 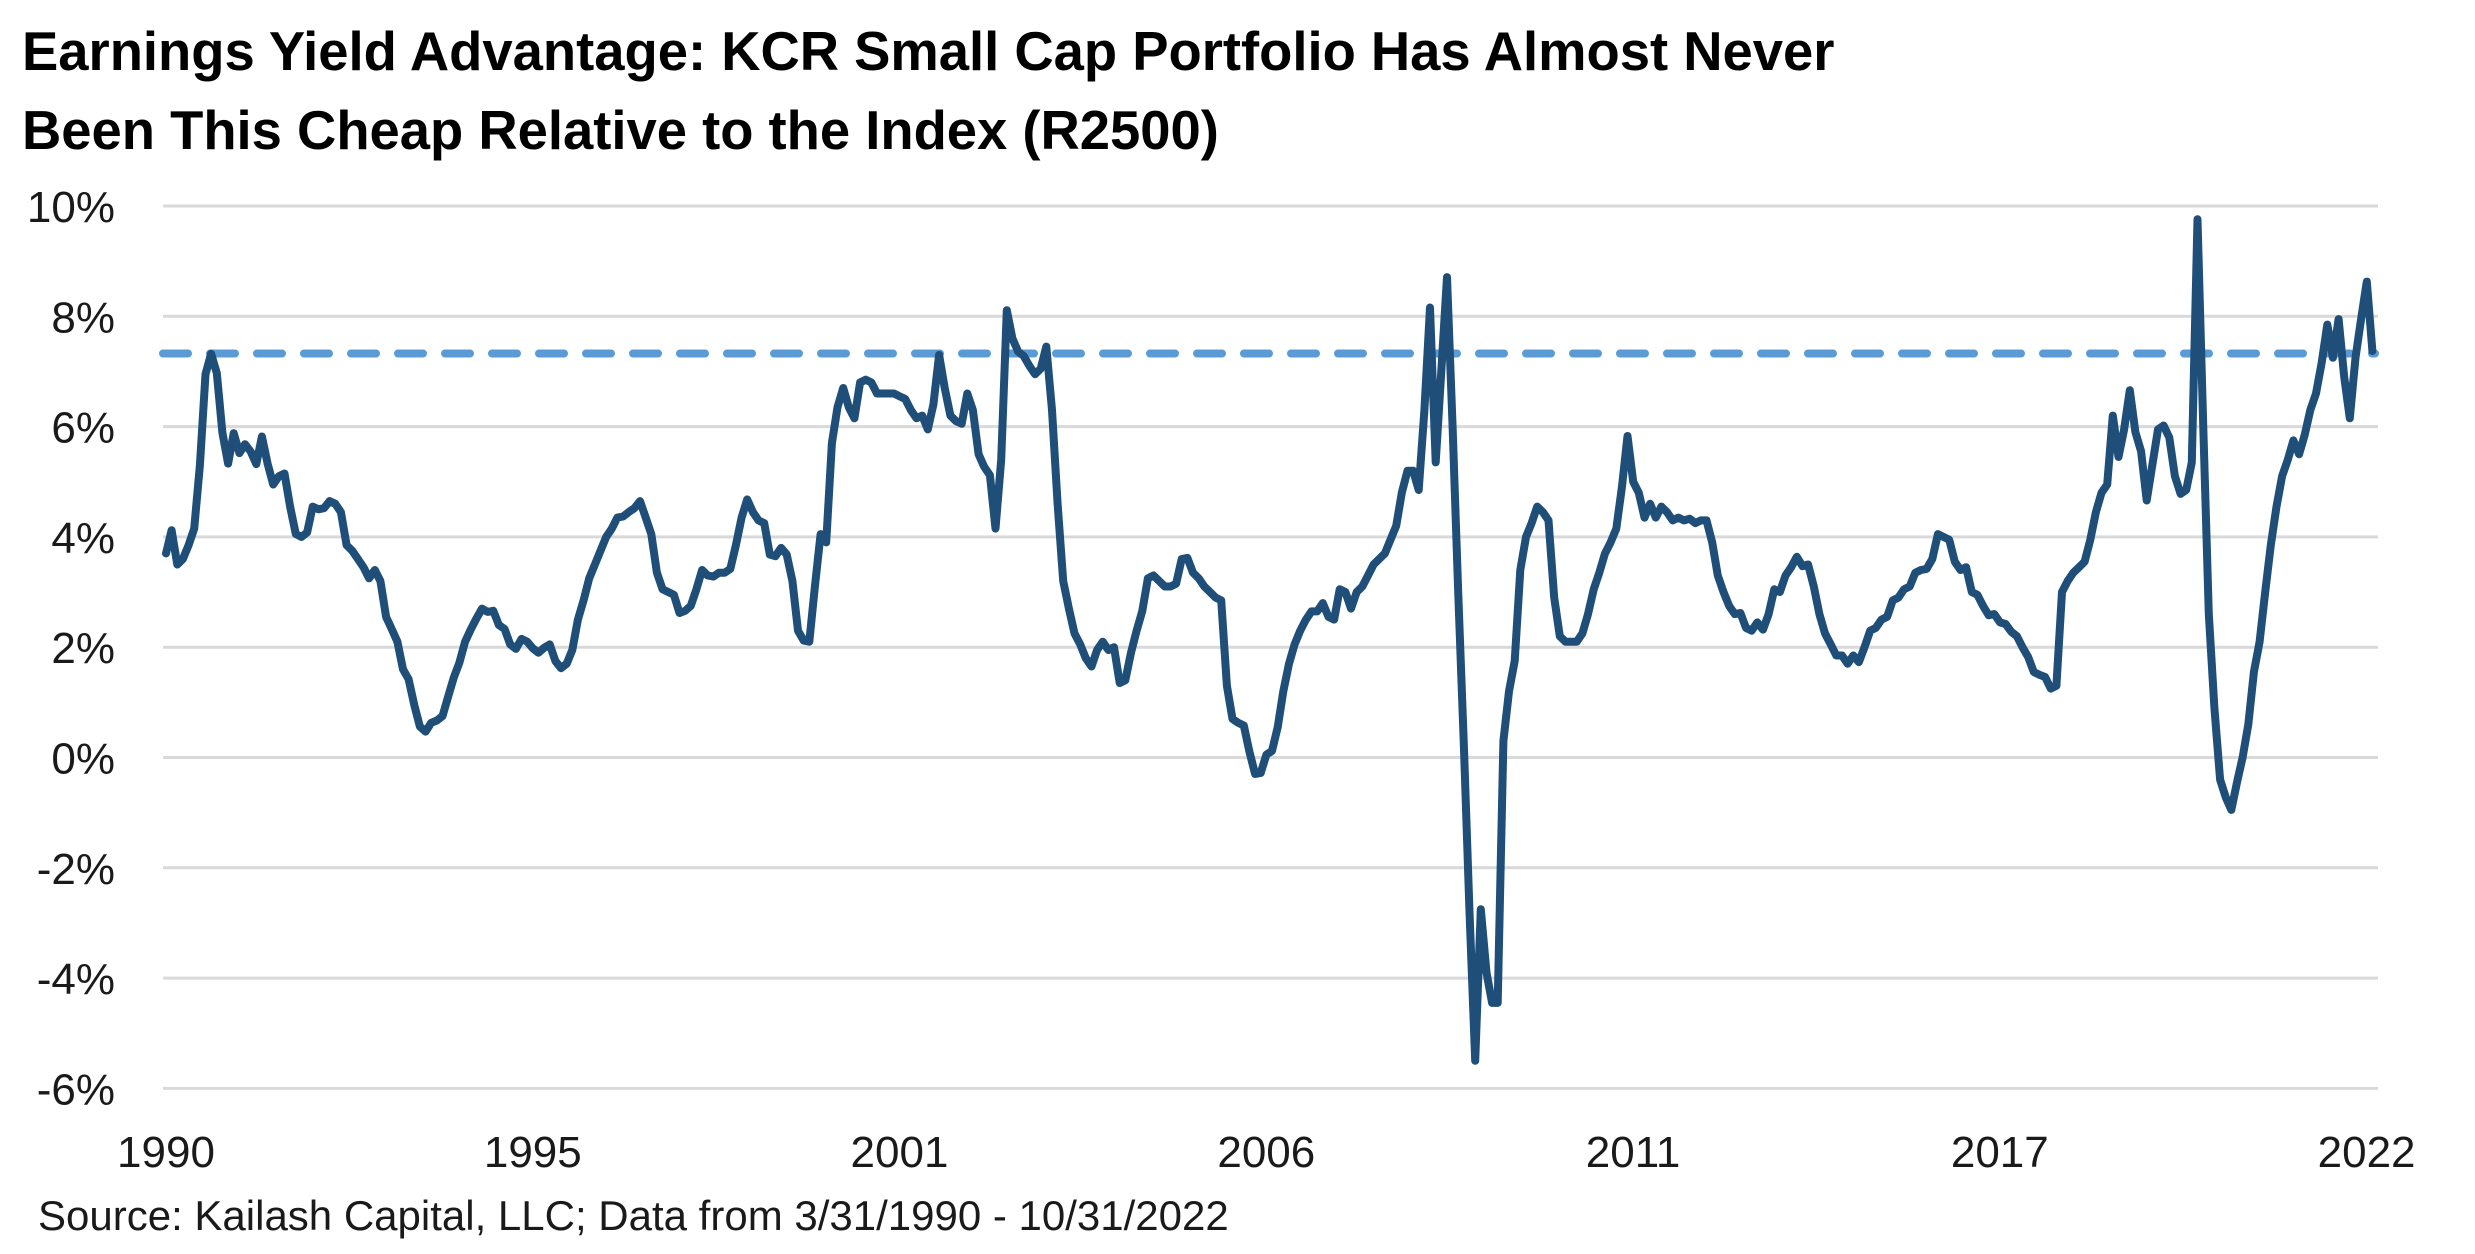 I want to click on svg-text: -2%, so click(x=76, y=869).